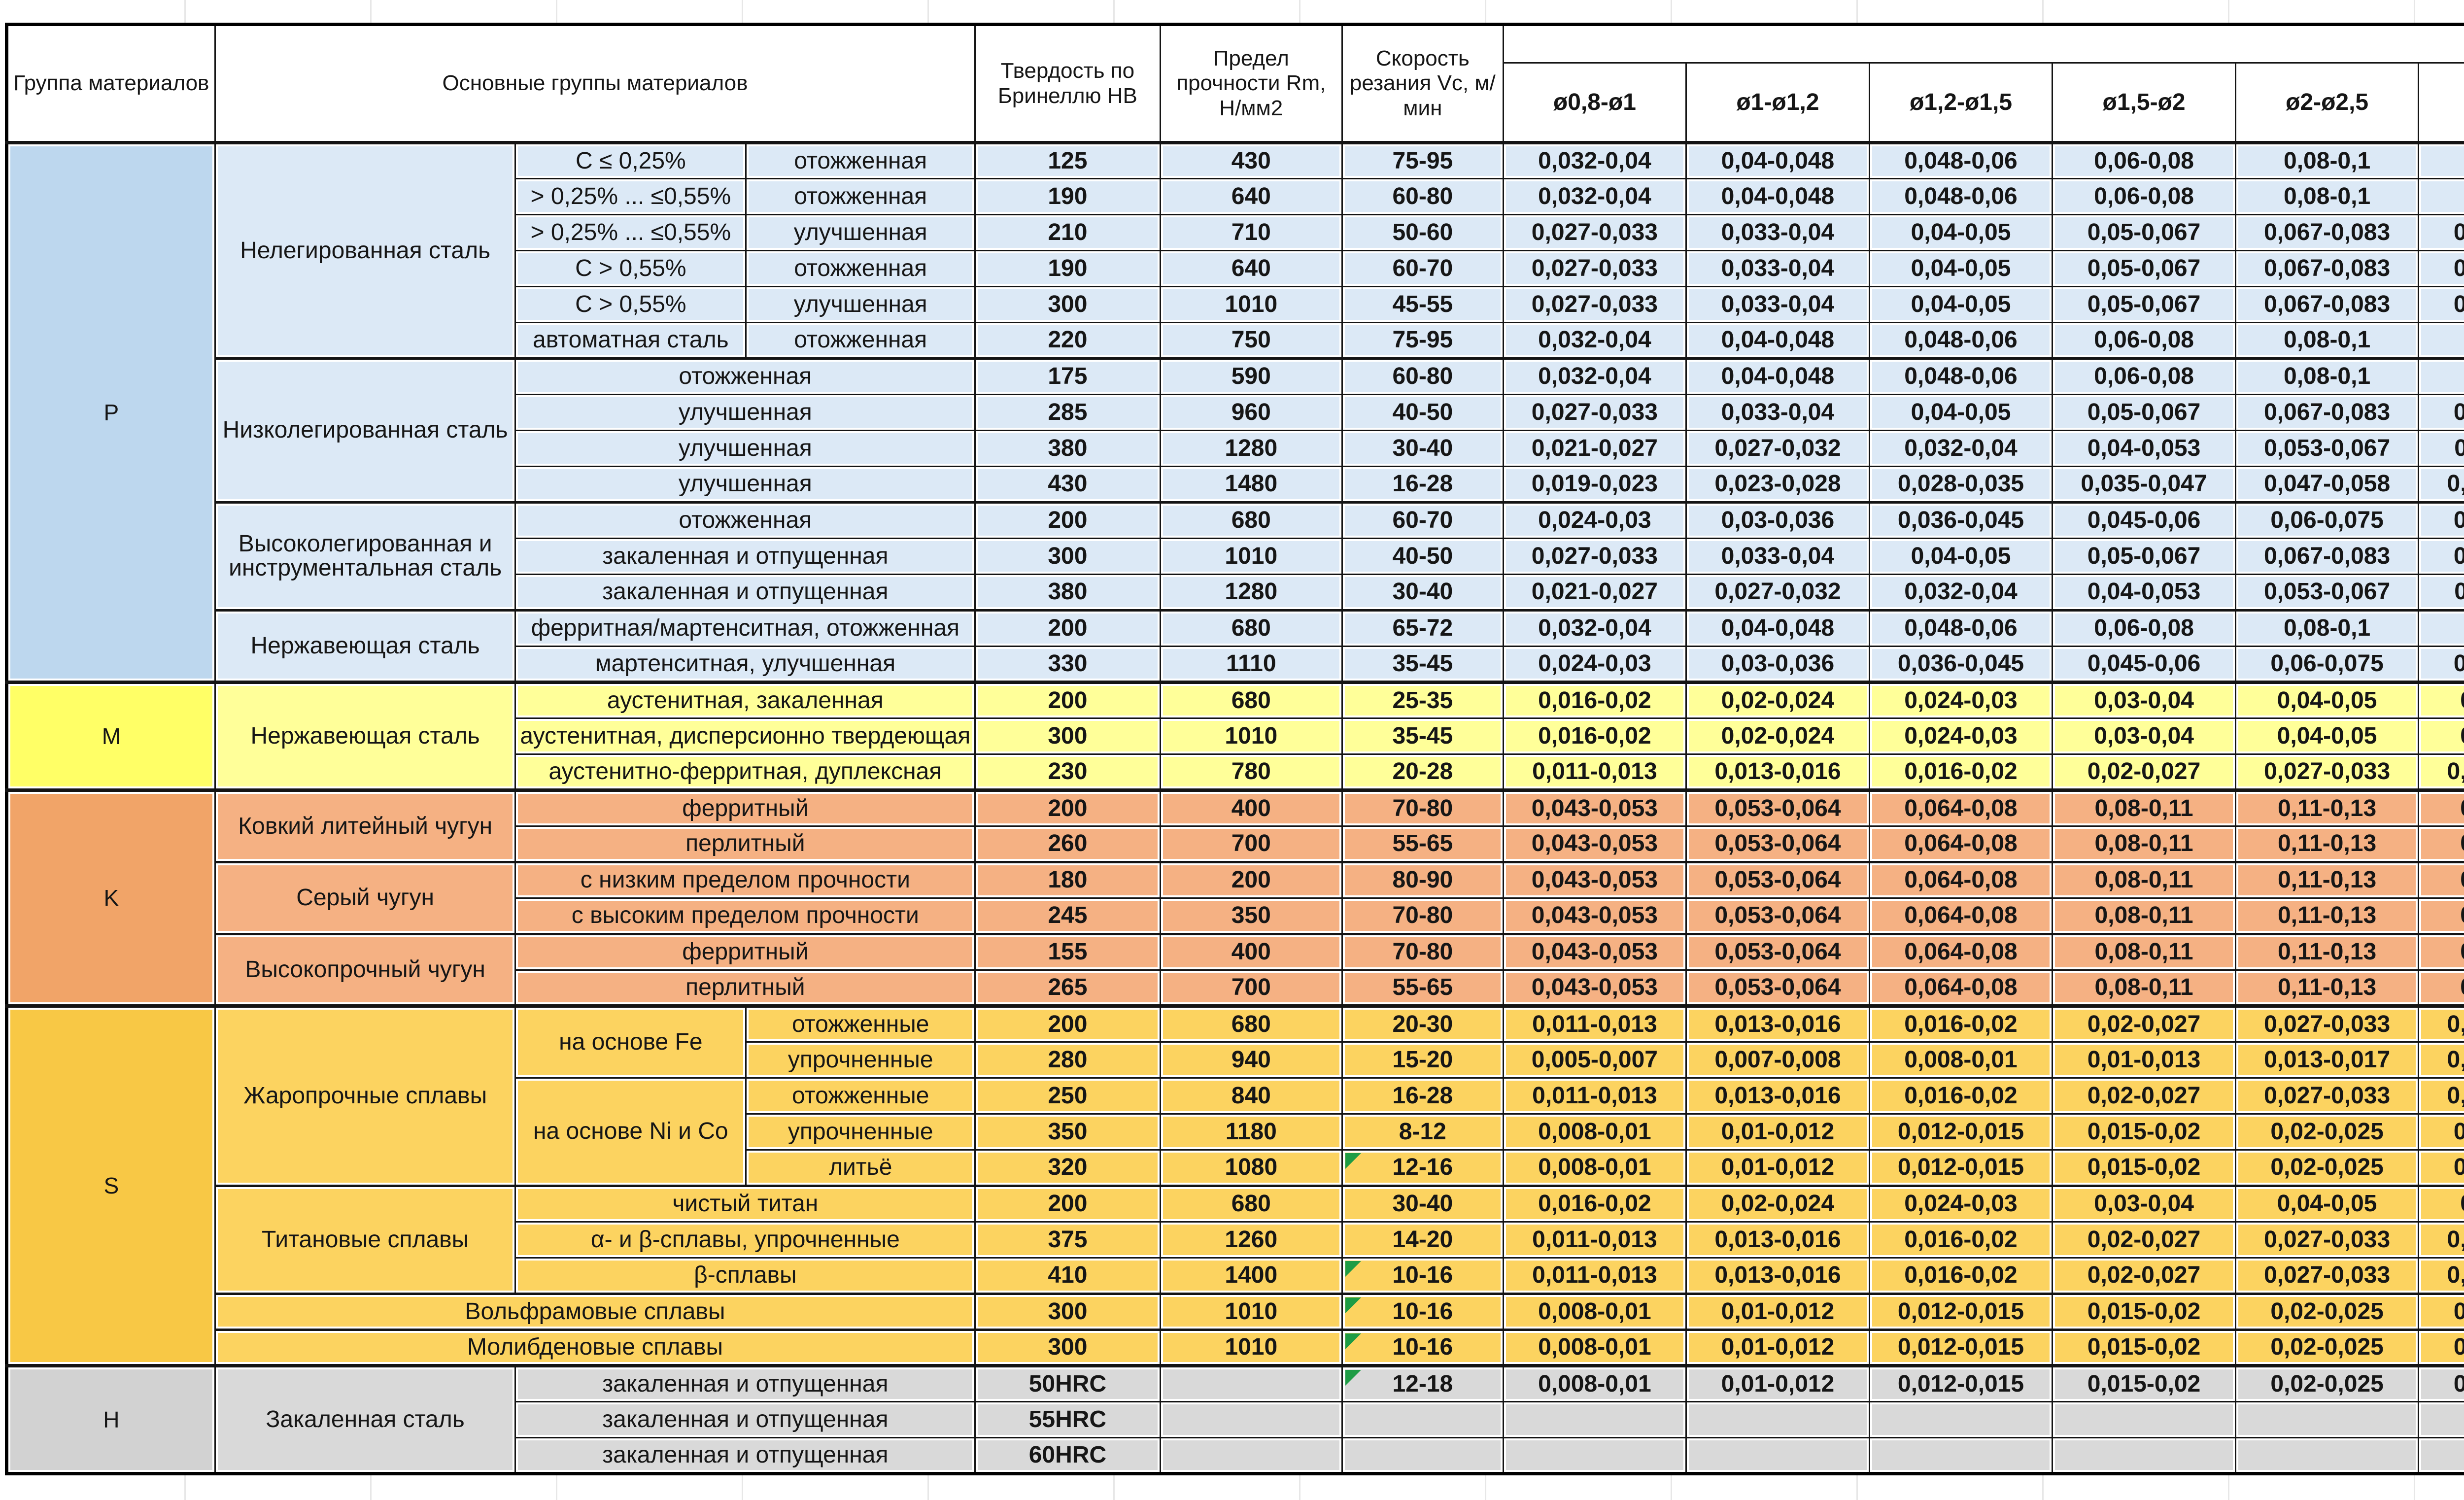 The width and height of the screenshot is (2464, 1500). What do you see at coordinates (2144, 700) in the screenshot?
I see `feed-cell: 0,03-0,04` at bounding box center [2144, 700].